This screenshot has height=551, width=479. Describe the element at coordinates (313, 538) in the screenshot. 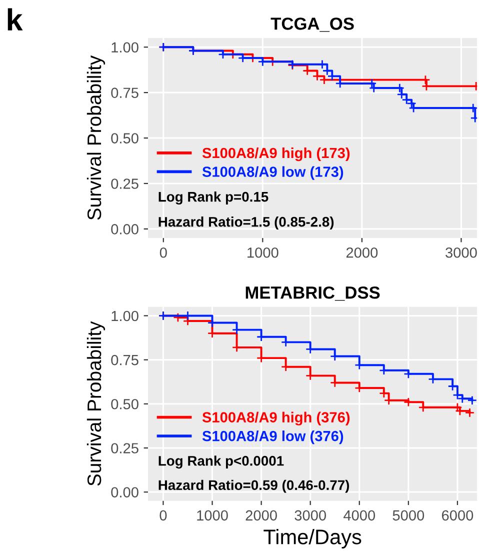

I see `x-axis-title: Time/Days` at that location.